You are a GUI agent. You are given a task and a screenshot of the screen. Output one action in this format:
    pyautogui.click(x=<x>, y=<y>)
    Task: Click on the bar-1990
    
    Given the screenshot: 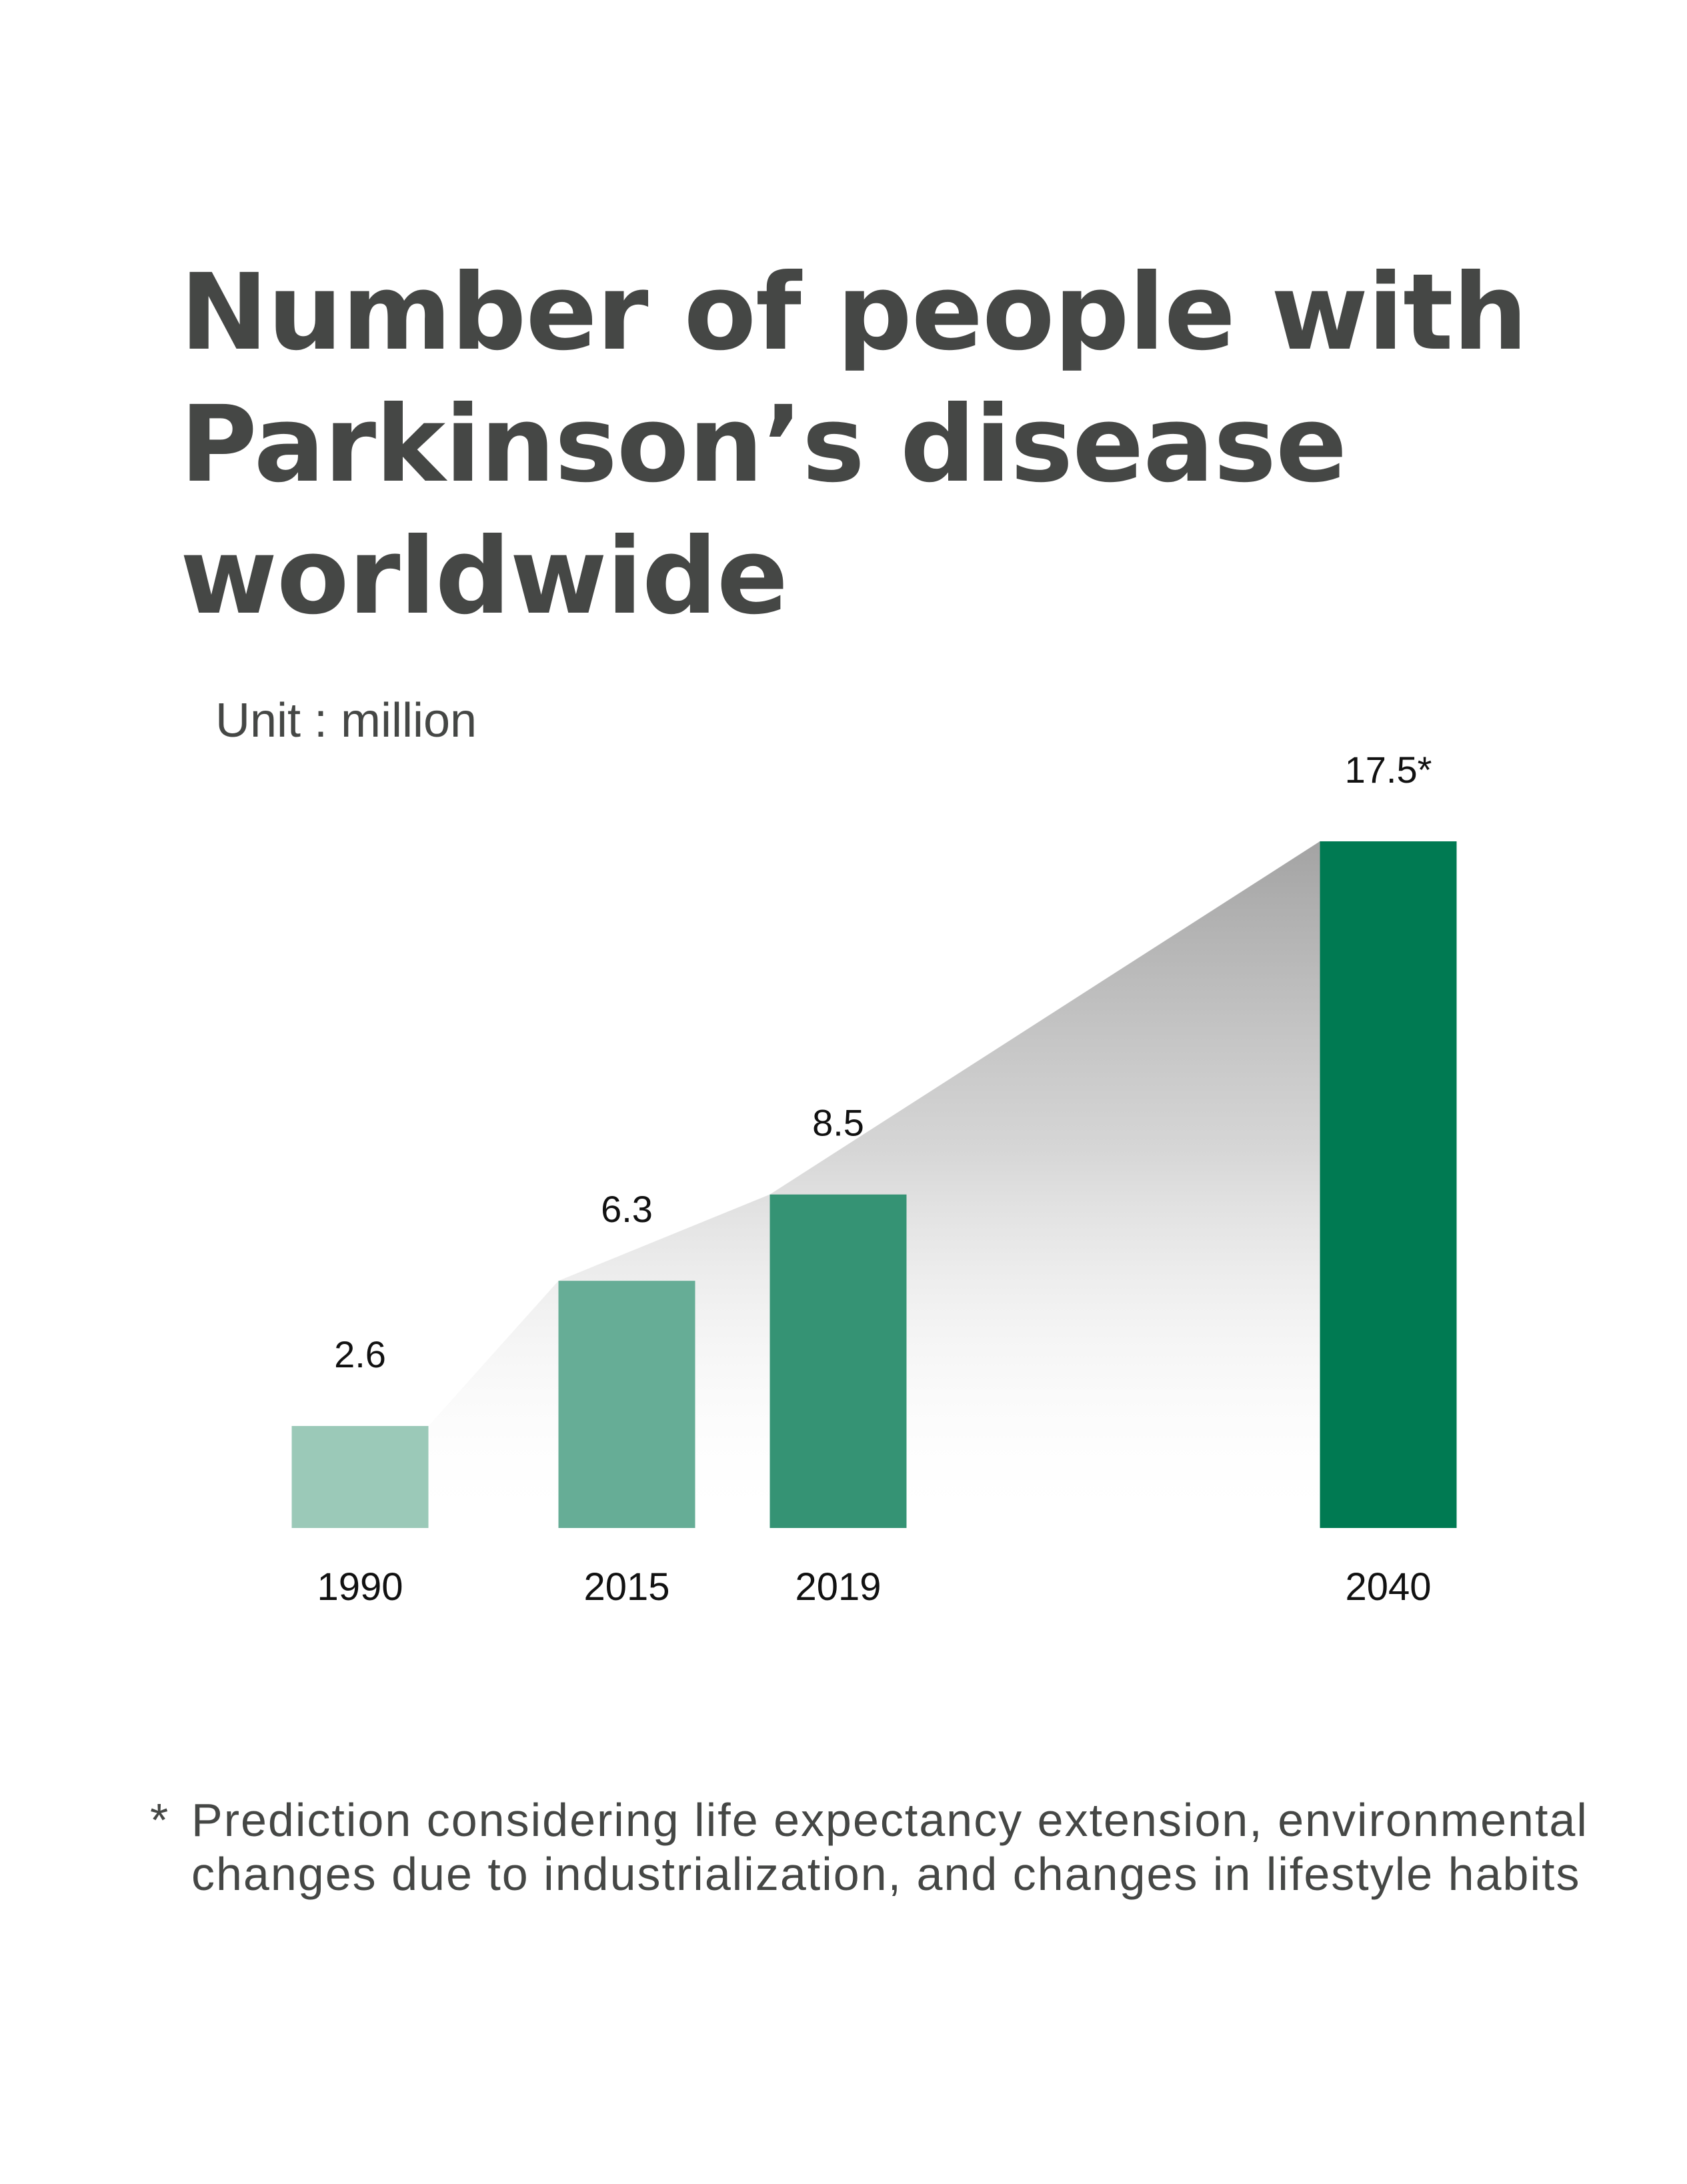 What is the action you would take?
    pyautogui.click(x=360, y=1476)
    